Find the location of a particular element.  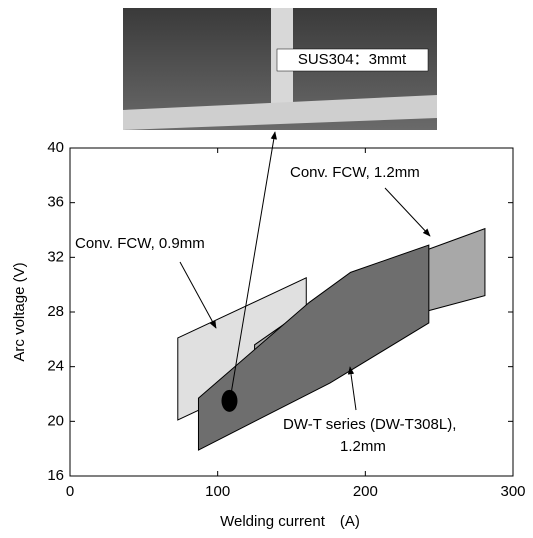

y-tick-label: 28 is located at coordinates (55, 311).